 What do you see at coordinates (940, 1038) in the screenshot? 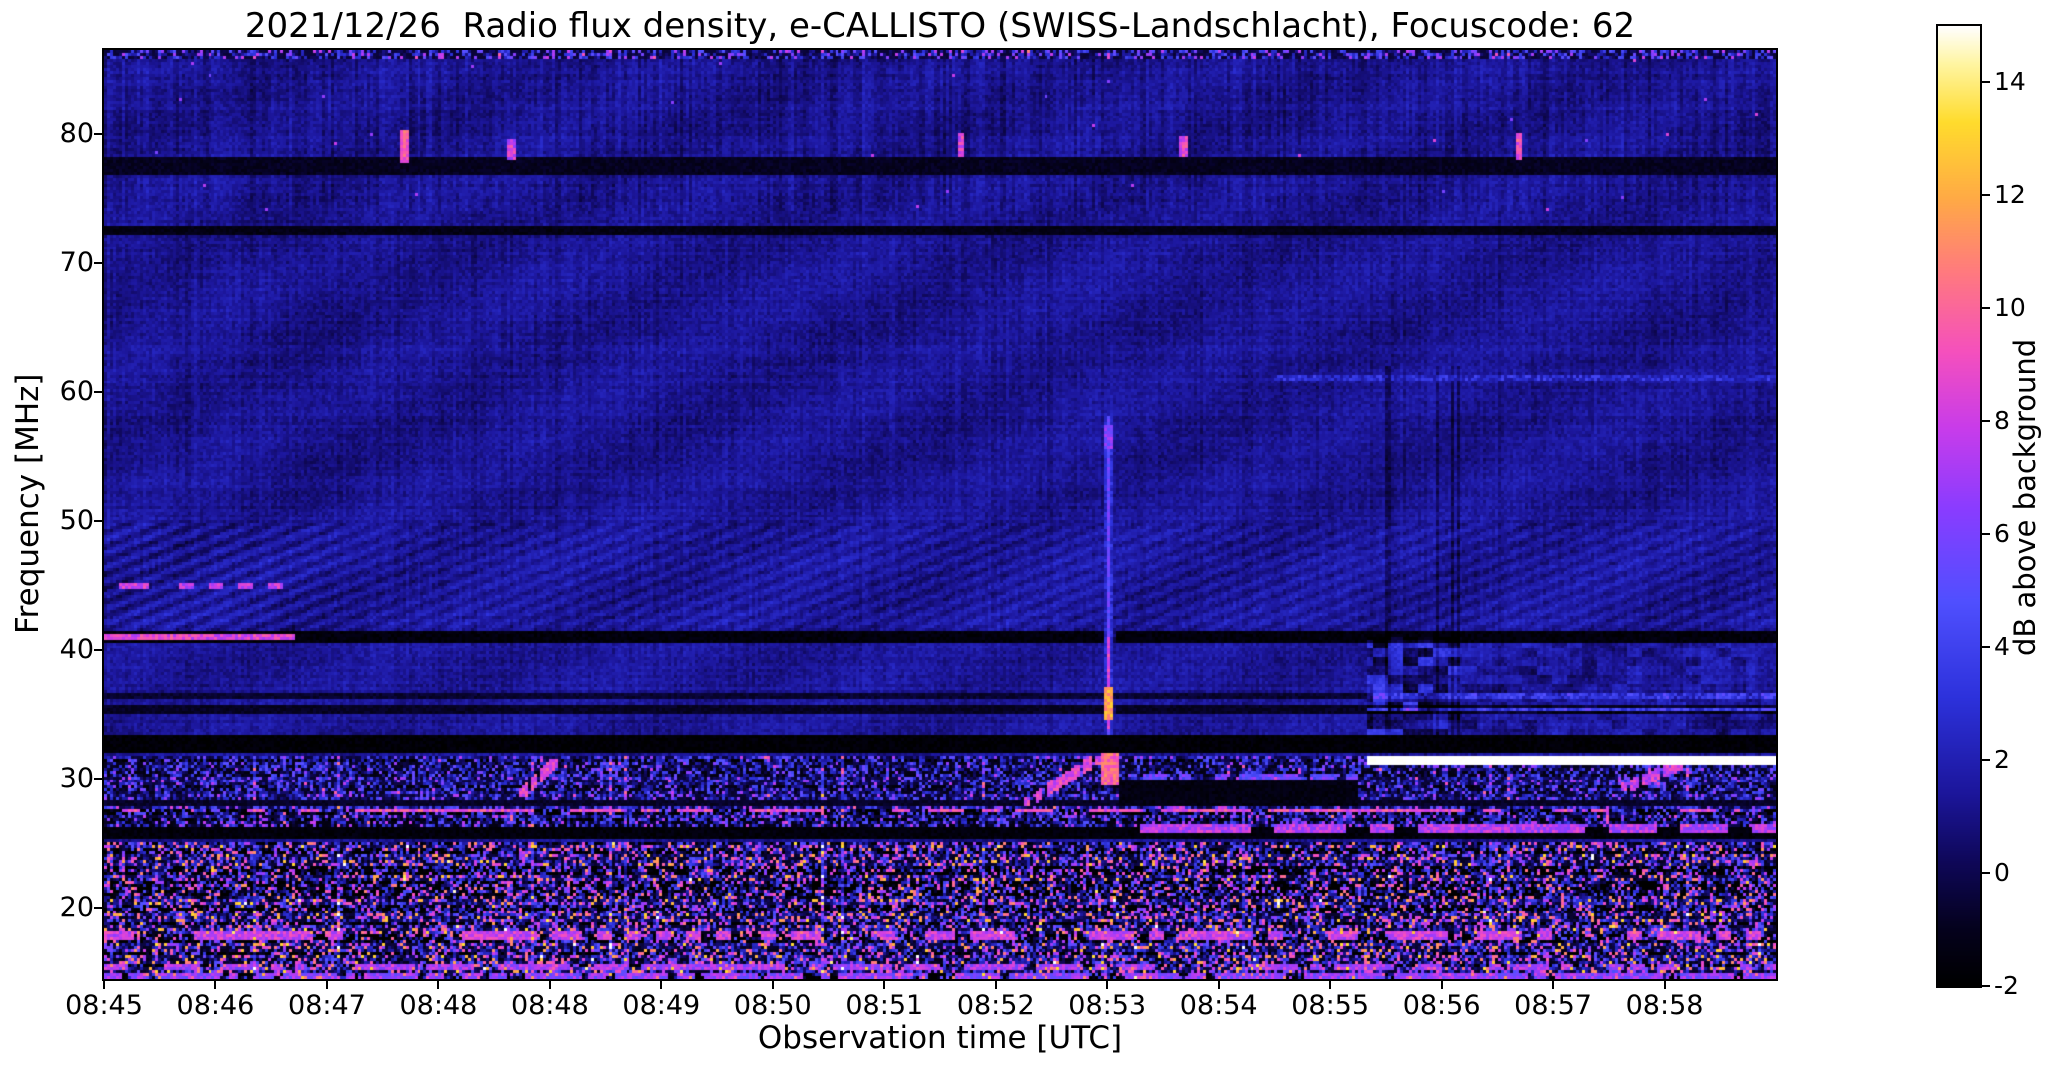
I see `x-axis-label: Observation time [UTC]` at bounding box center [940, 1038].